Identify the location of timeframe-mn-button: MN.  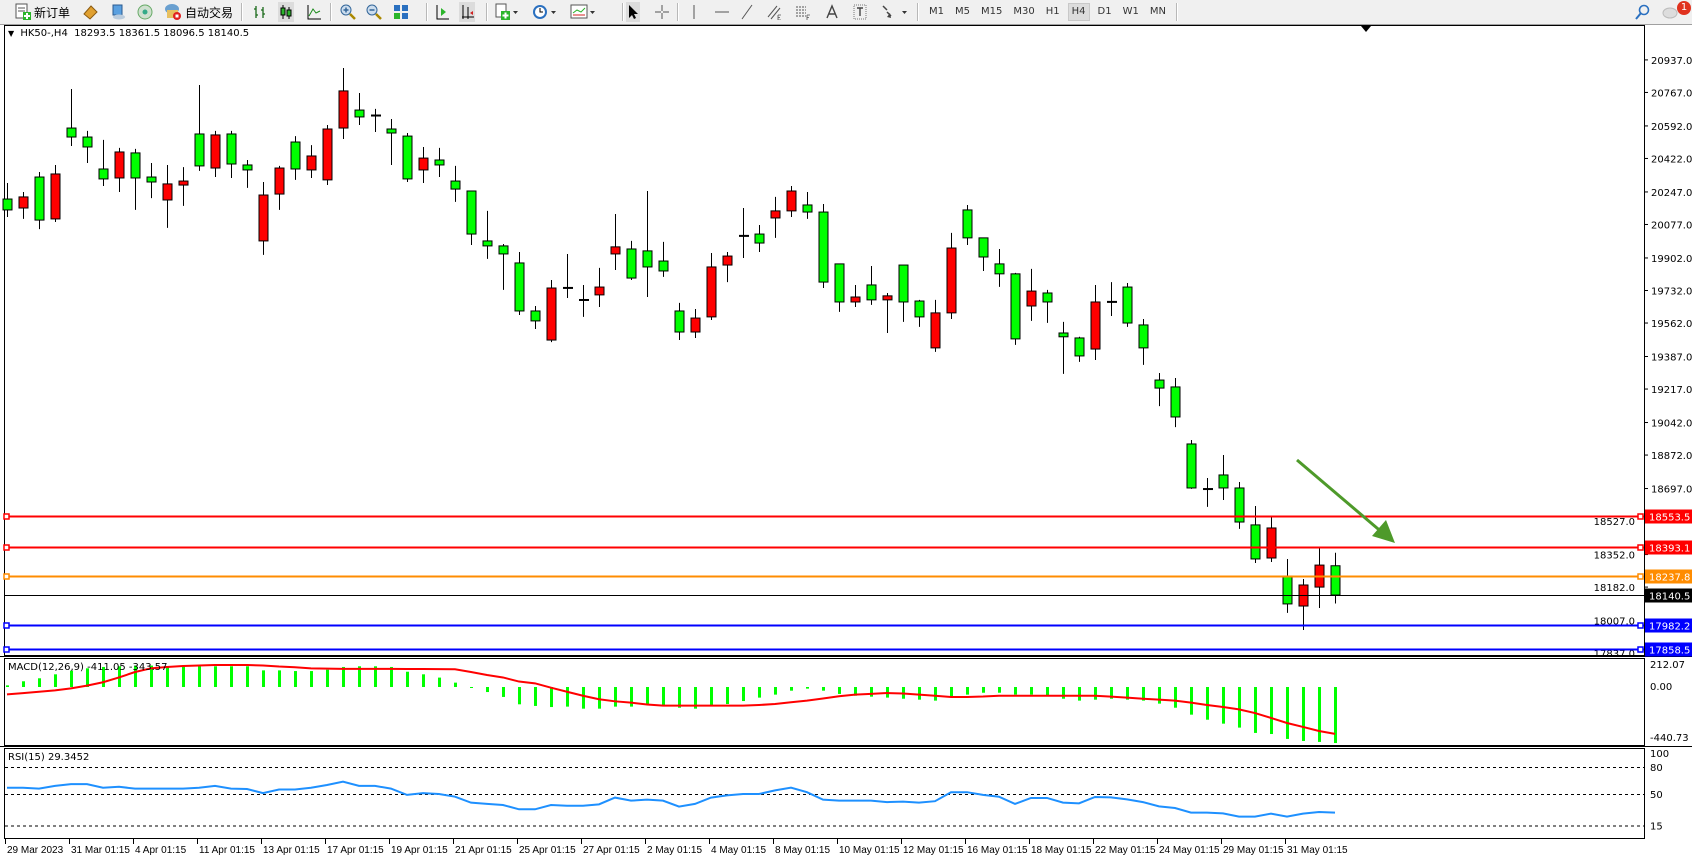
(1157, 11).